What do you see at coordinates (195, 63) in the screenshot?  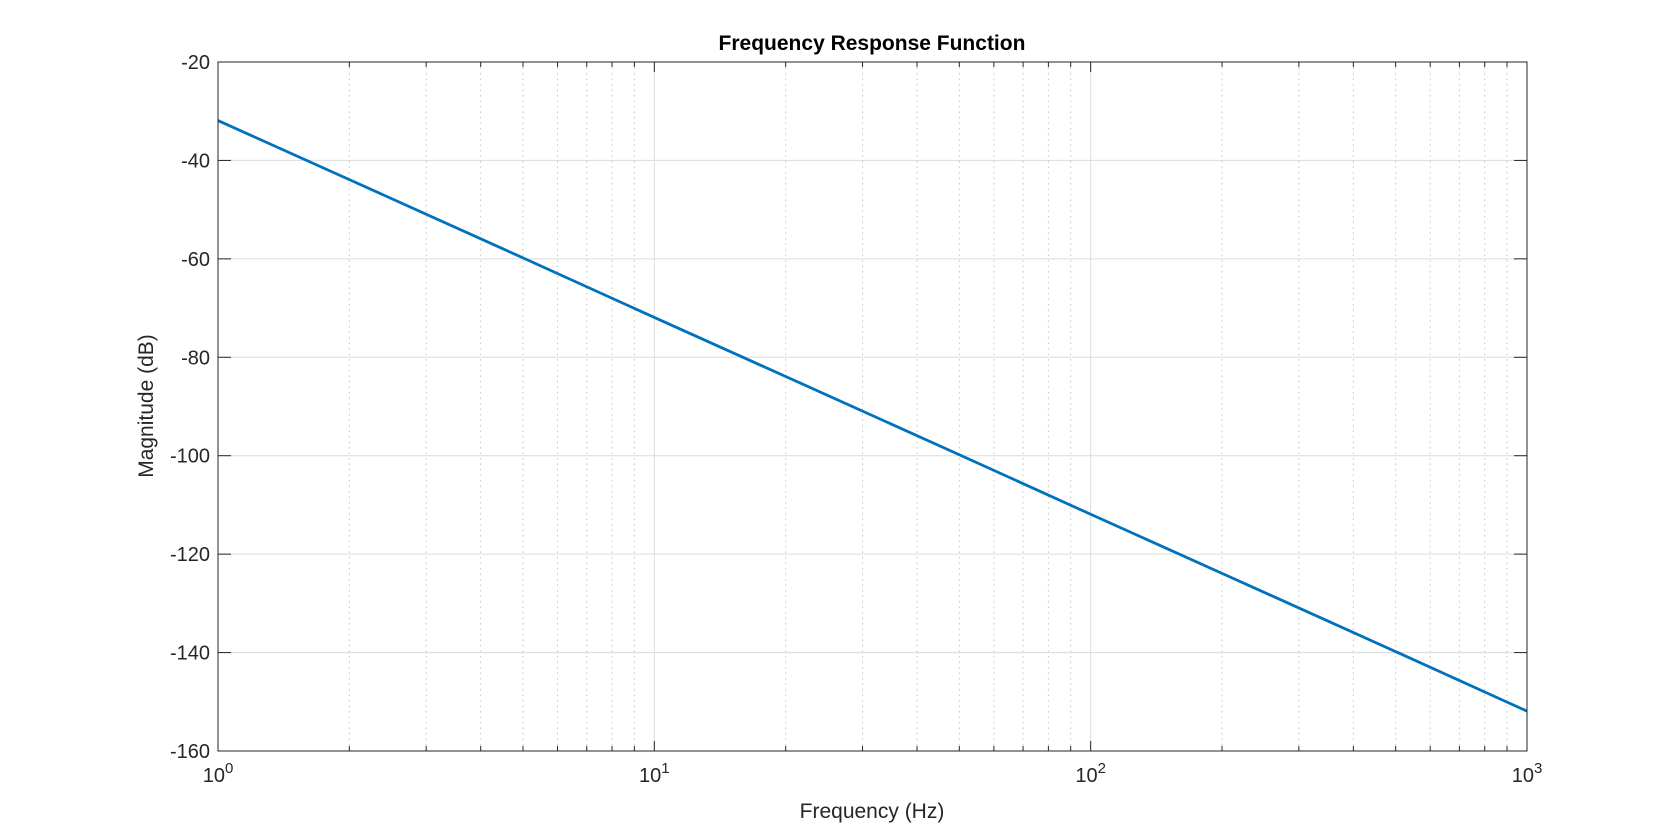 I see `y-tick-label: -20` at bounding box center [195, 63].